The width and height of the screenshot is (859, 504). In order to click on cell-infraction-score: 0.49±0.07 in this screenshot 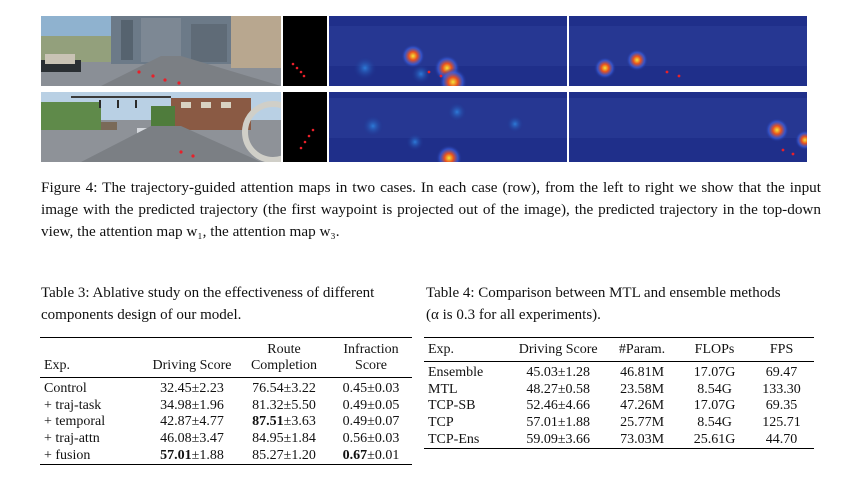, I will do `click(371, 422)`.